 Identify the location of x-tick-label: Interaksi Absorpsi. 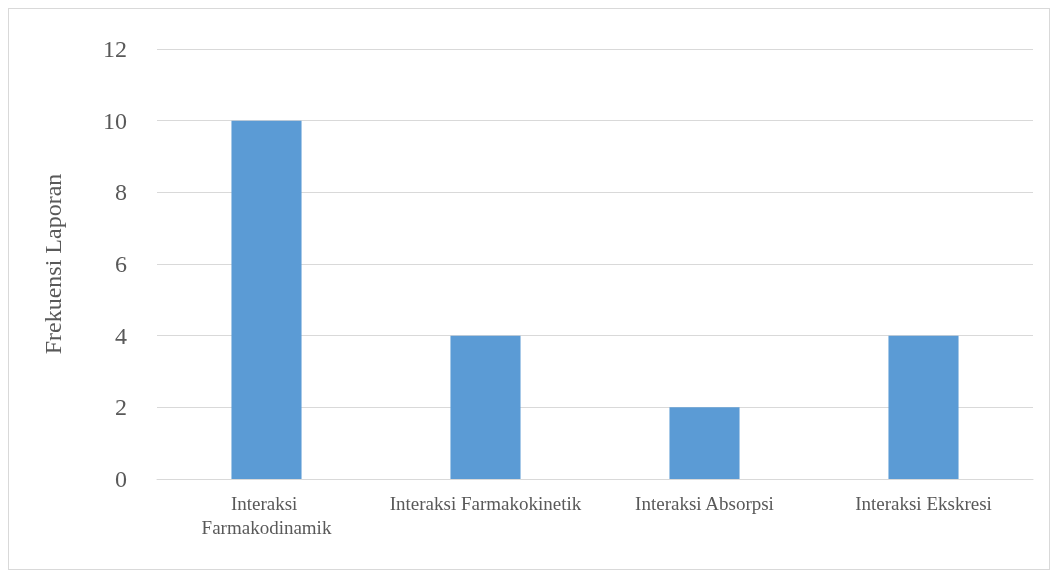
(704, 503).